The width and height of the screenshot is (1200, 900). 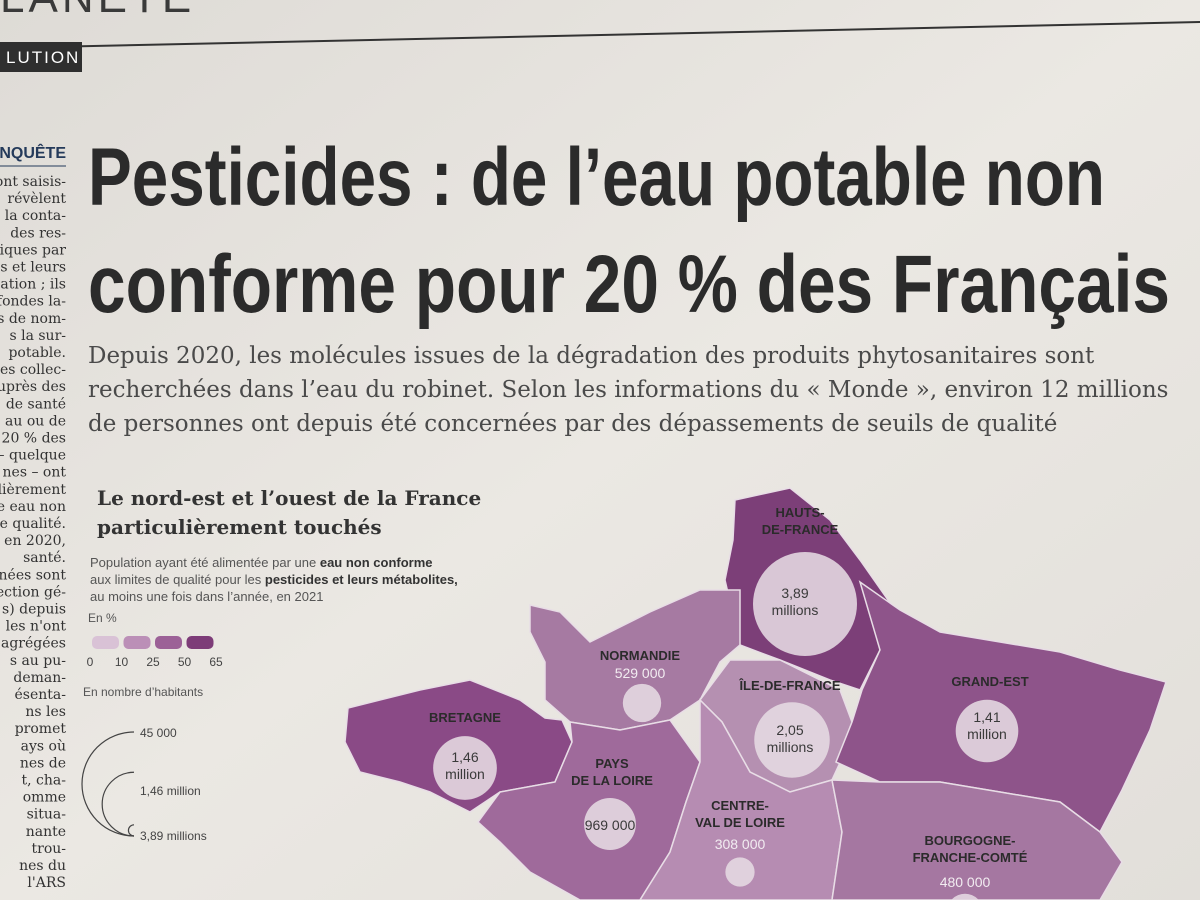 I want to click on column-line: nante, so click(x=46, y=832).